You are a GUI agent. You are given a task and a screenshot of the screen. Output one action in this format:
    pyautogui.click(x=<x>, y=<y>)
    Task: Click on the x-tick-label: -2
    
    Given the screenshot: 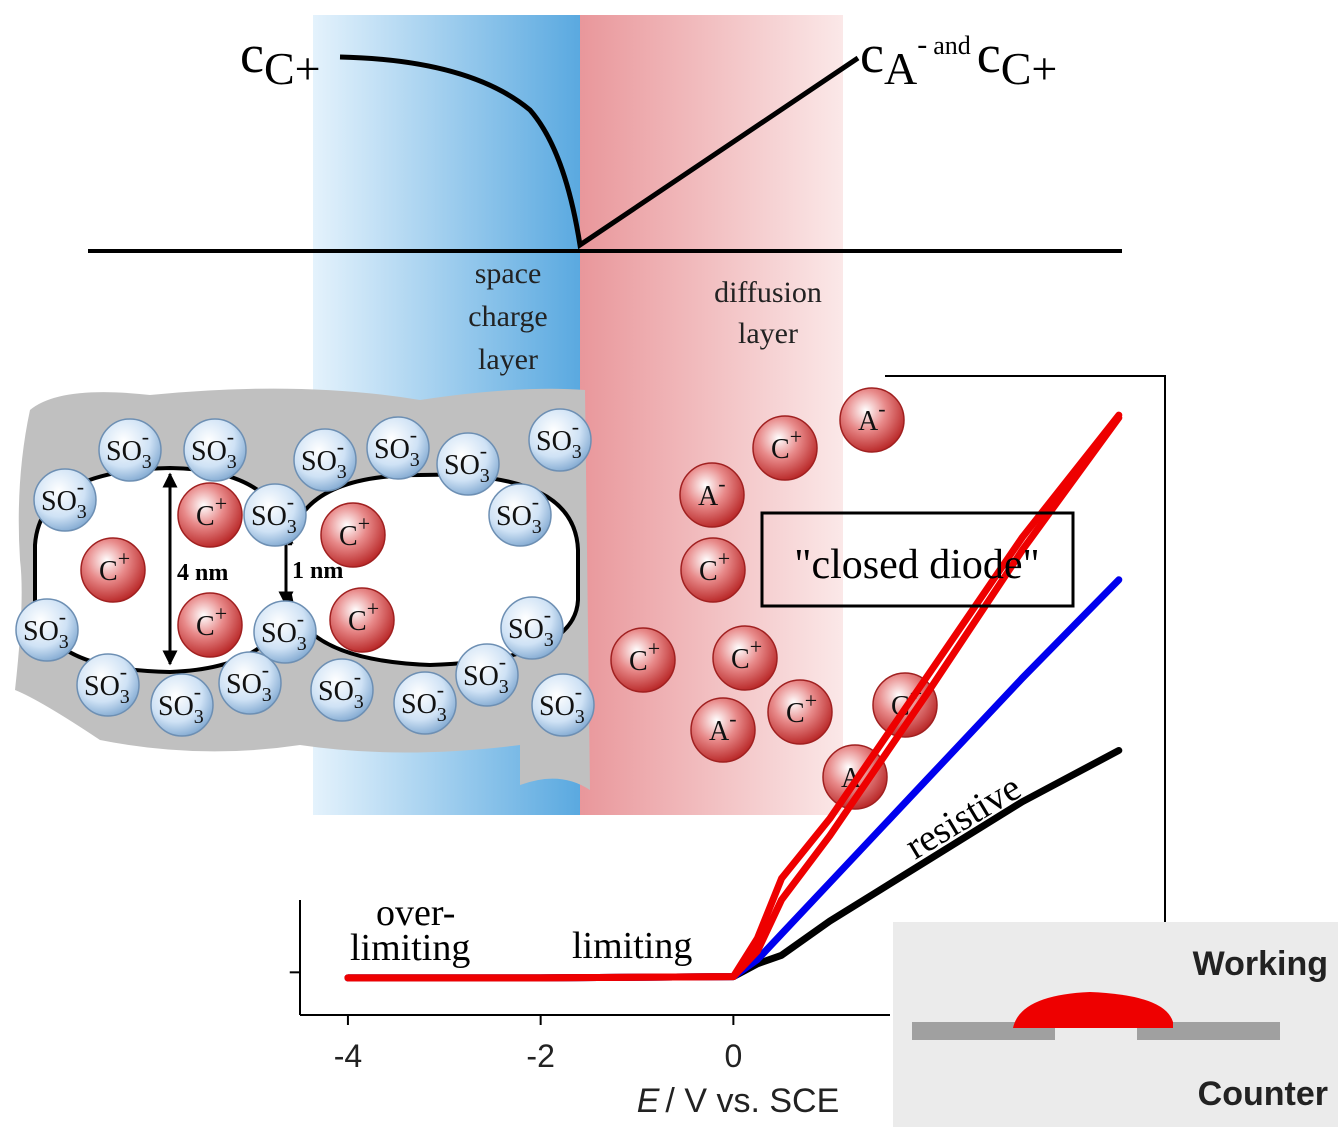 What is the action you would take?
    pyautogui.click(x=540, y=1056)
    